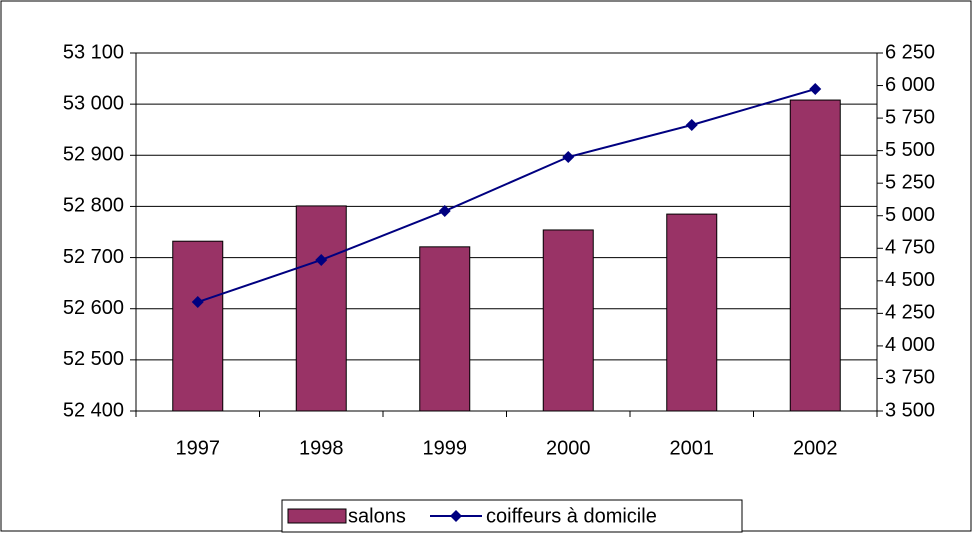 The image size is (973, 533). I want to click on y-tick-label: 52 600, so click(93, 308).